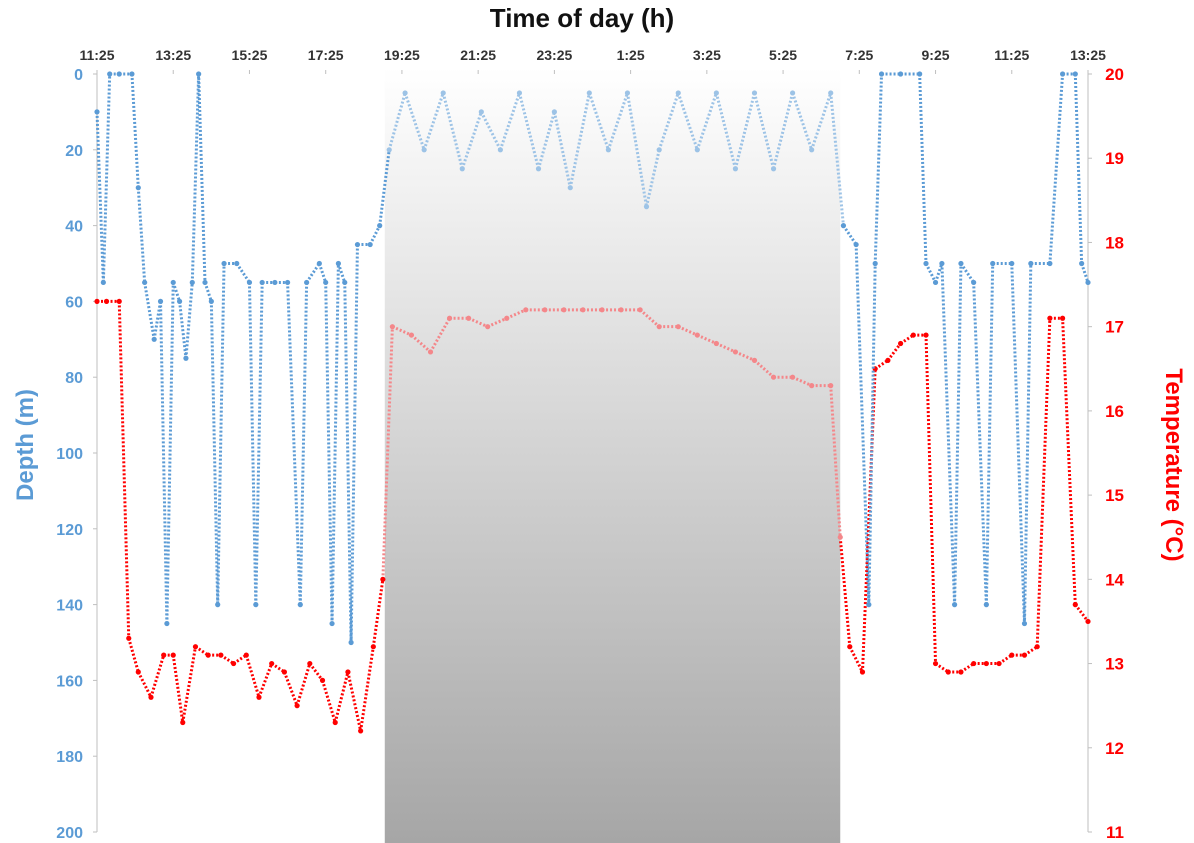  What do you see at coordinates (69, 681) in the screenshot?
I see `depth-tick-label: 160` at bounding box center [69, 681].